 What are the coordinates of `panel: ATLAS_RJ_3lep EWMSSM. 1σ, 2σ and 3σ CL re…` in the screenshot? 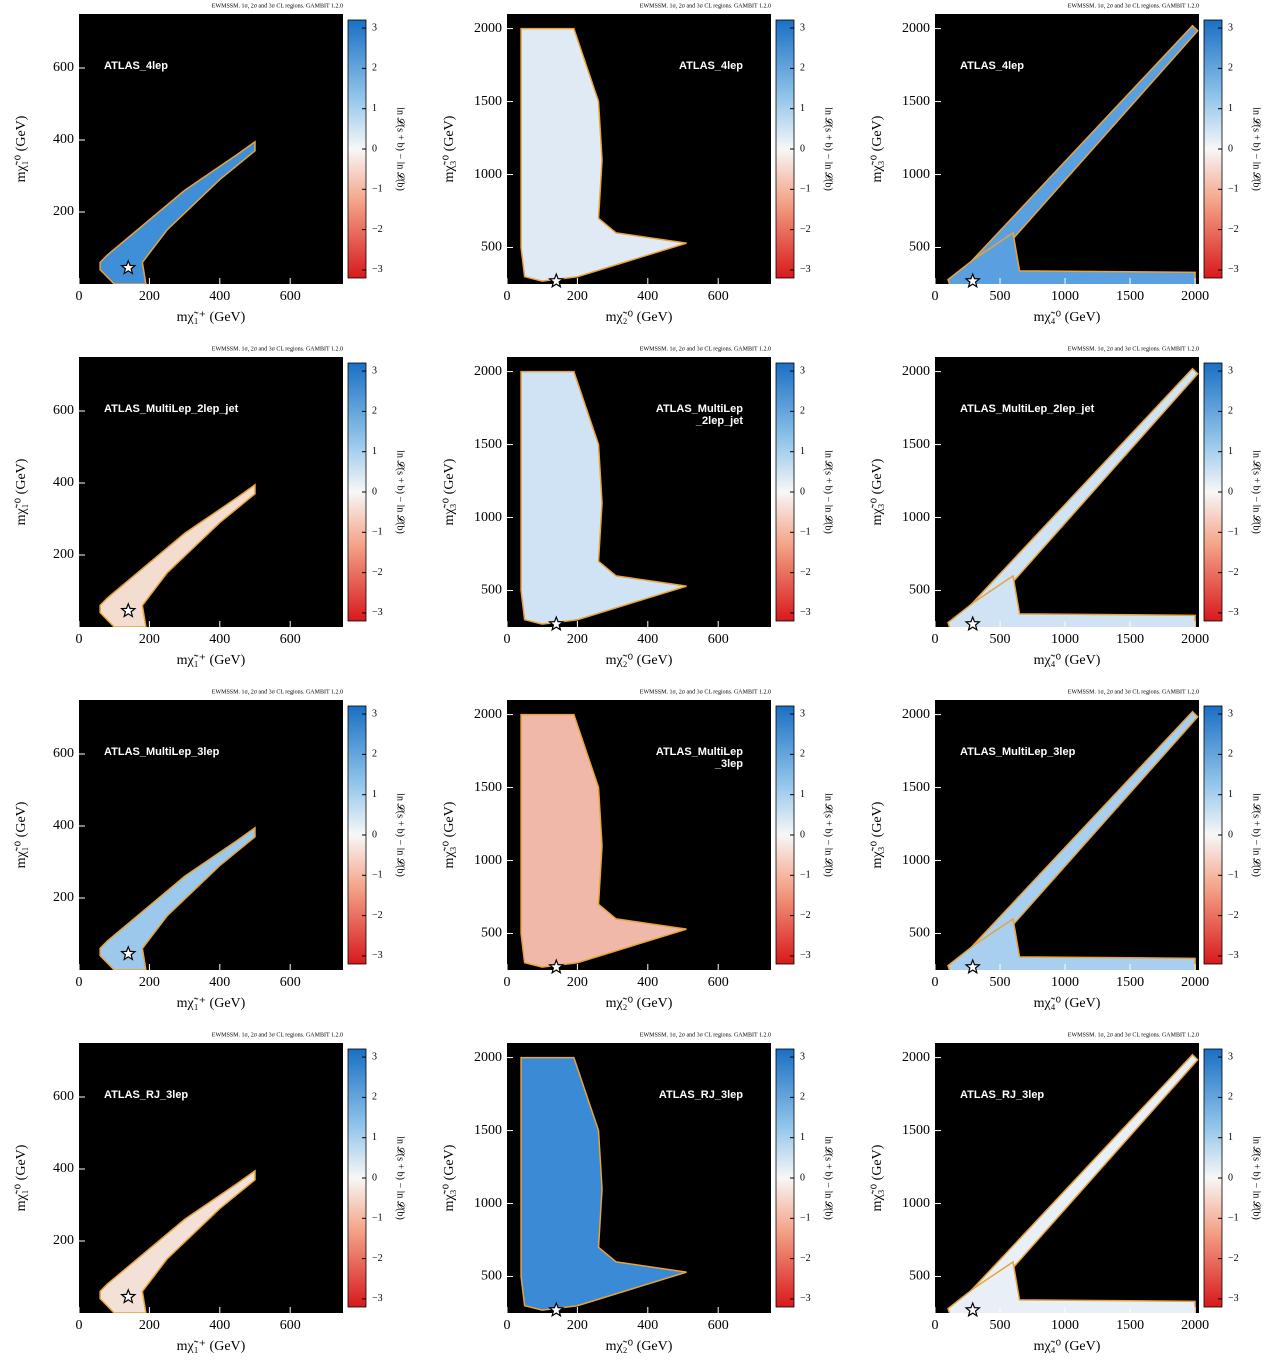 It's located at (210, 1193).